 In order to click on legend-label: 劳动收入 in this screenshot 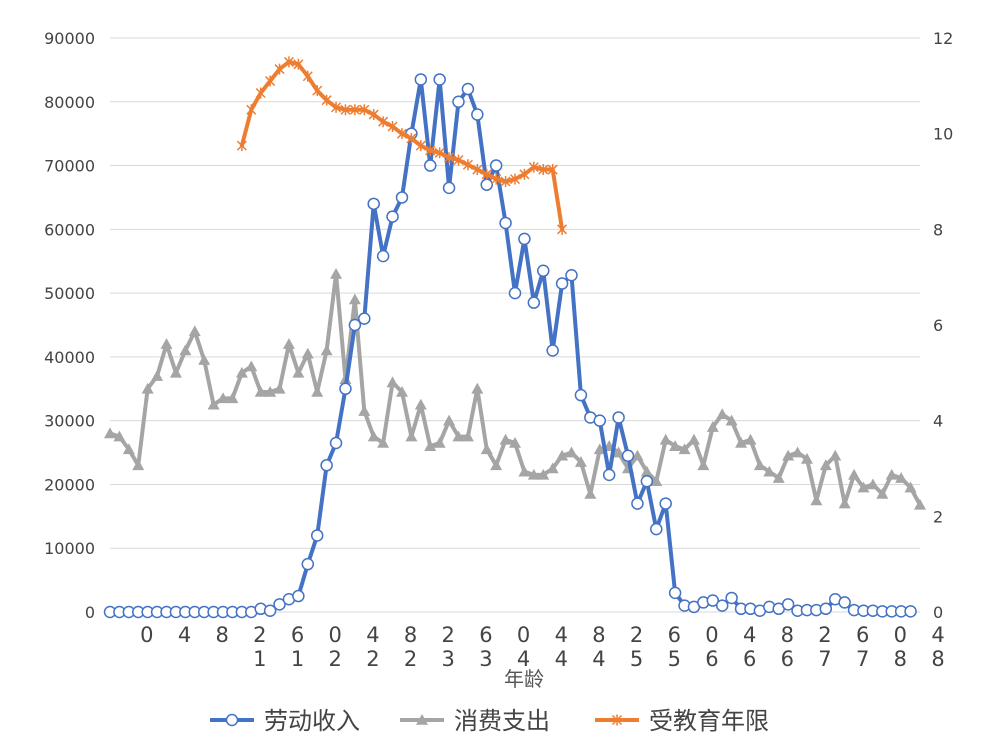, I will do `click(312, 721)`.